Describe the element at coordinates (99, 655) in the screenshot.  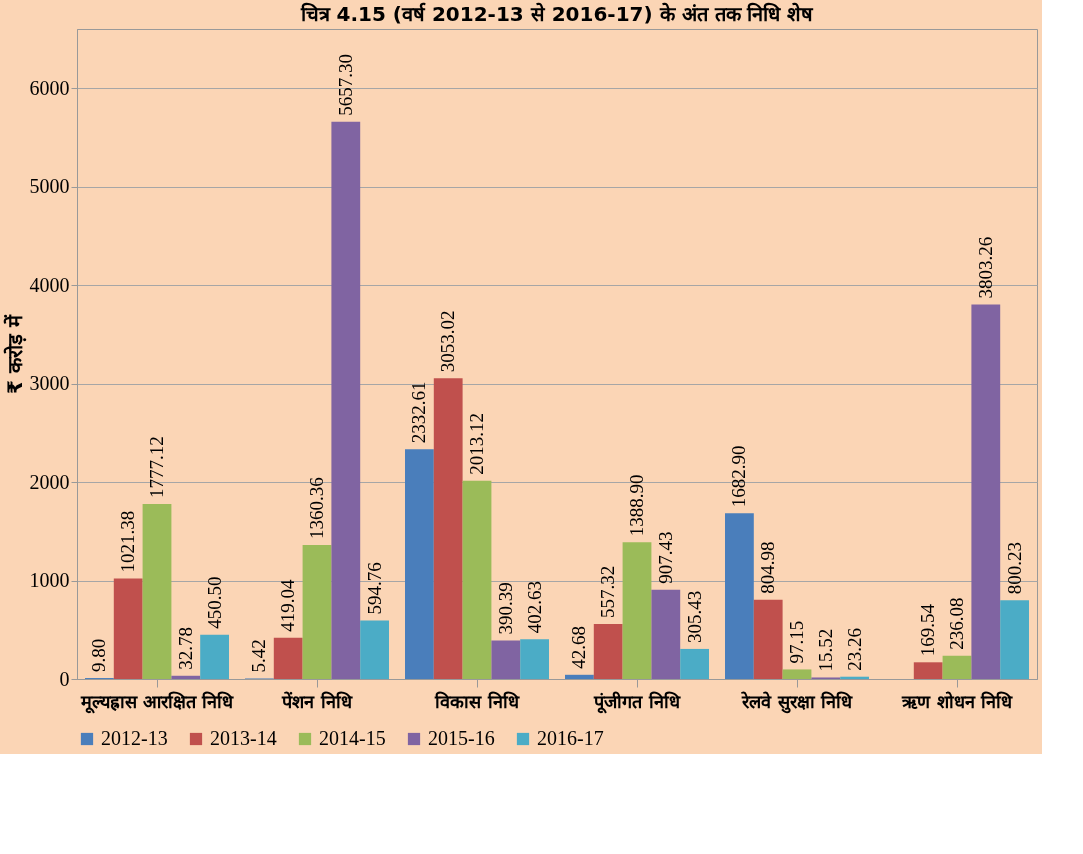
I see `data-label: 9.80` at that location.